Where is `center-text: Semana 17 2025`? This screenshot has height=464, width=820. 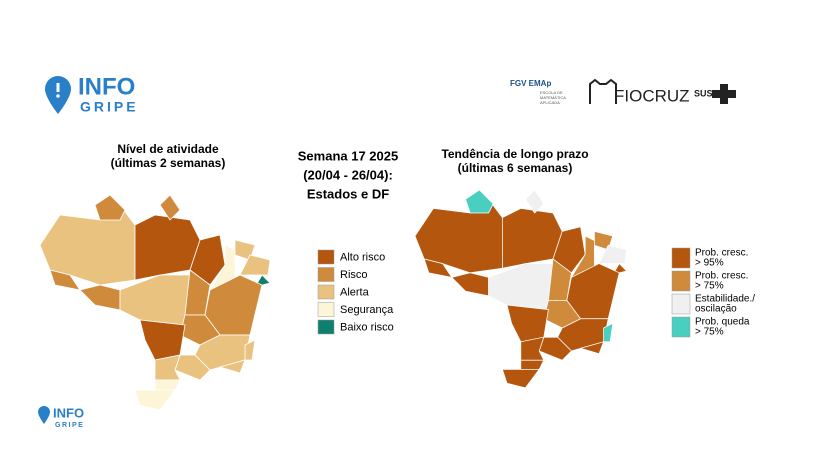 center-text: Semana 17 2025 is located at coordinates (348, 155).